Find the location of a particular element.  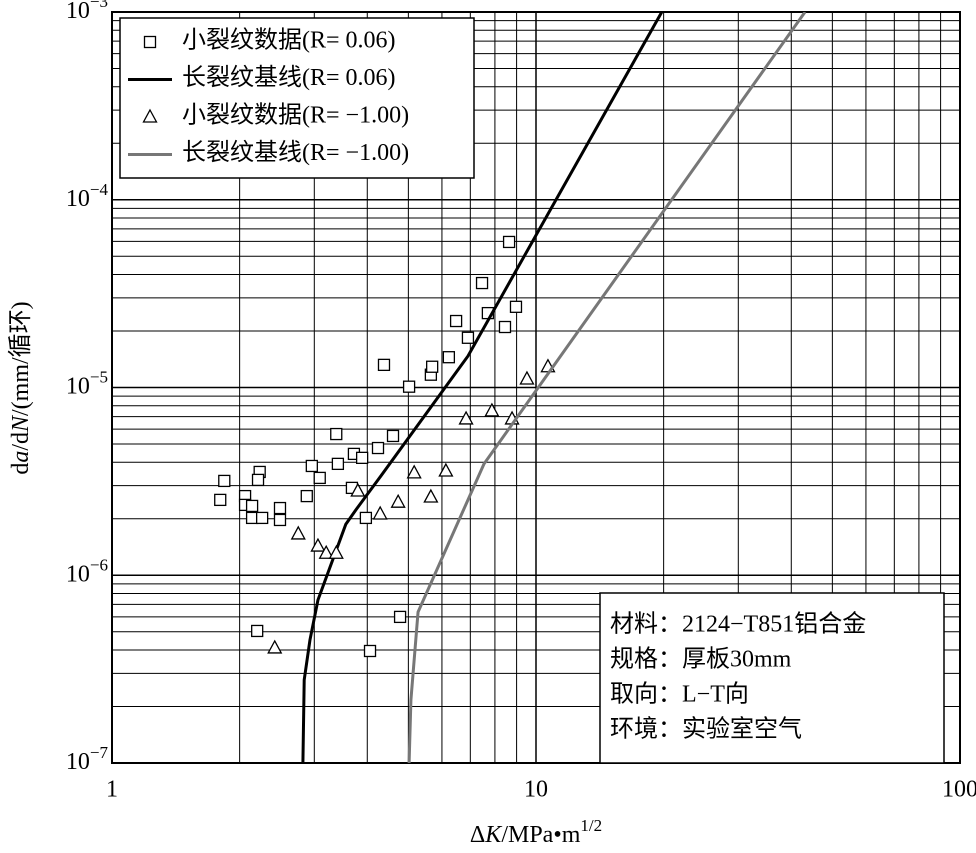

legend-box is located at coordinates (297, 98).